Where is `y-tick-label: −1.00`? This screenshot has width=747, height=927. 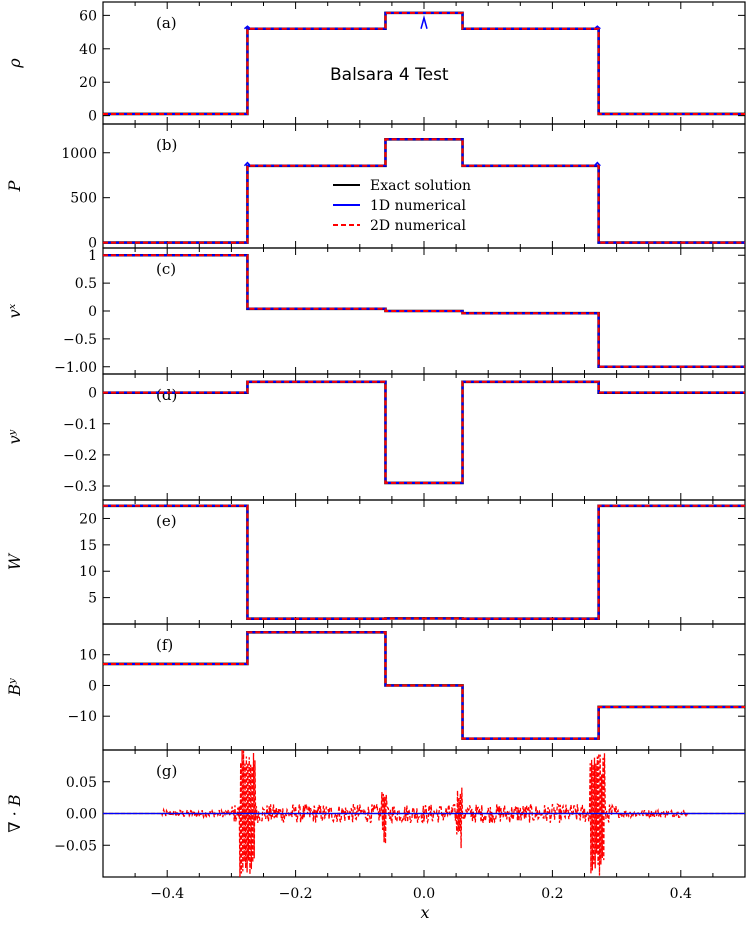 y-tick-label: −1.00 is located at coordinates (75, 368).